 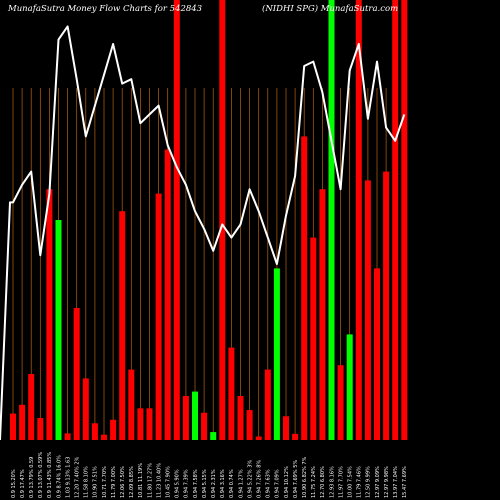 What do you see at coordinates (314, 482) in the screenshot?
I see `x-tick-label: 11.75 7.24%` at bounding box center [314, 482].